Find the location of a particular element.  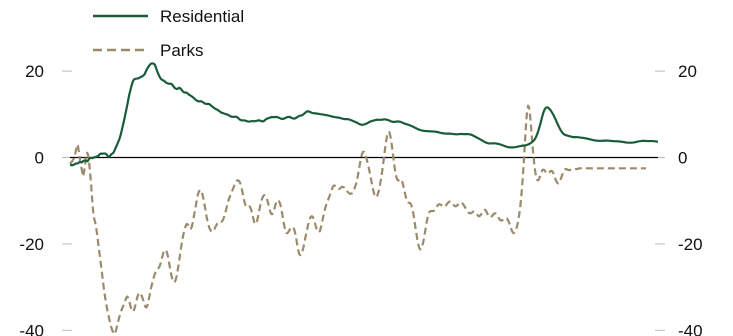

y-tick-label-left: 0 is located at coordinates (39, 158).